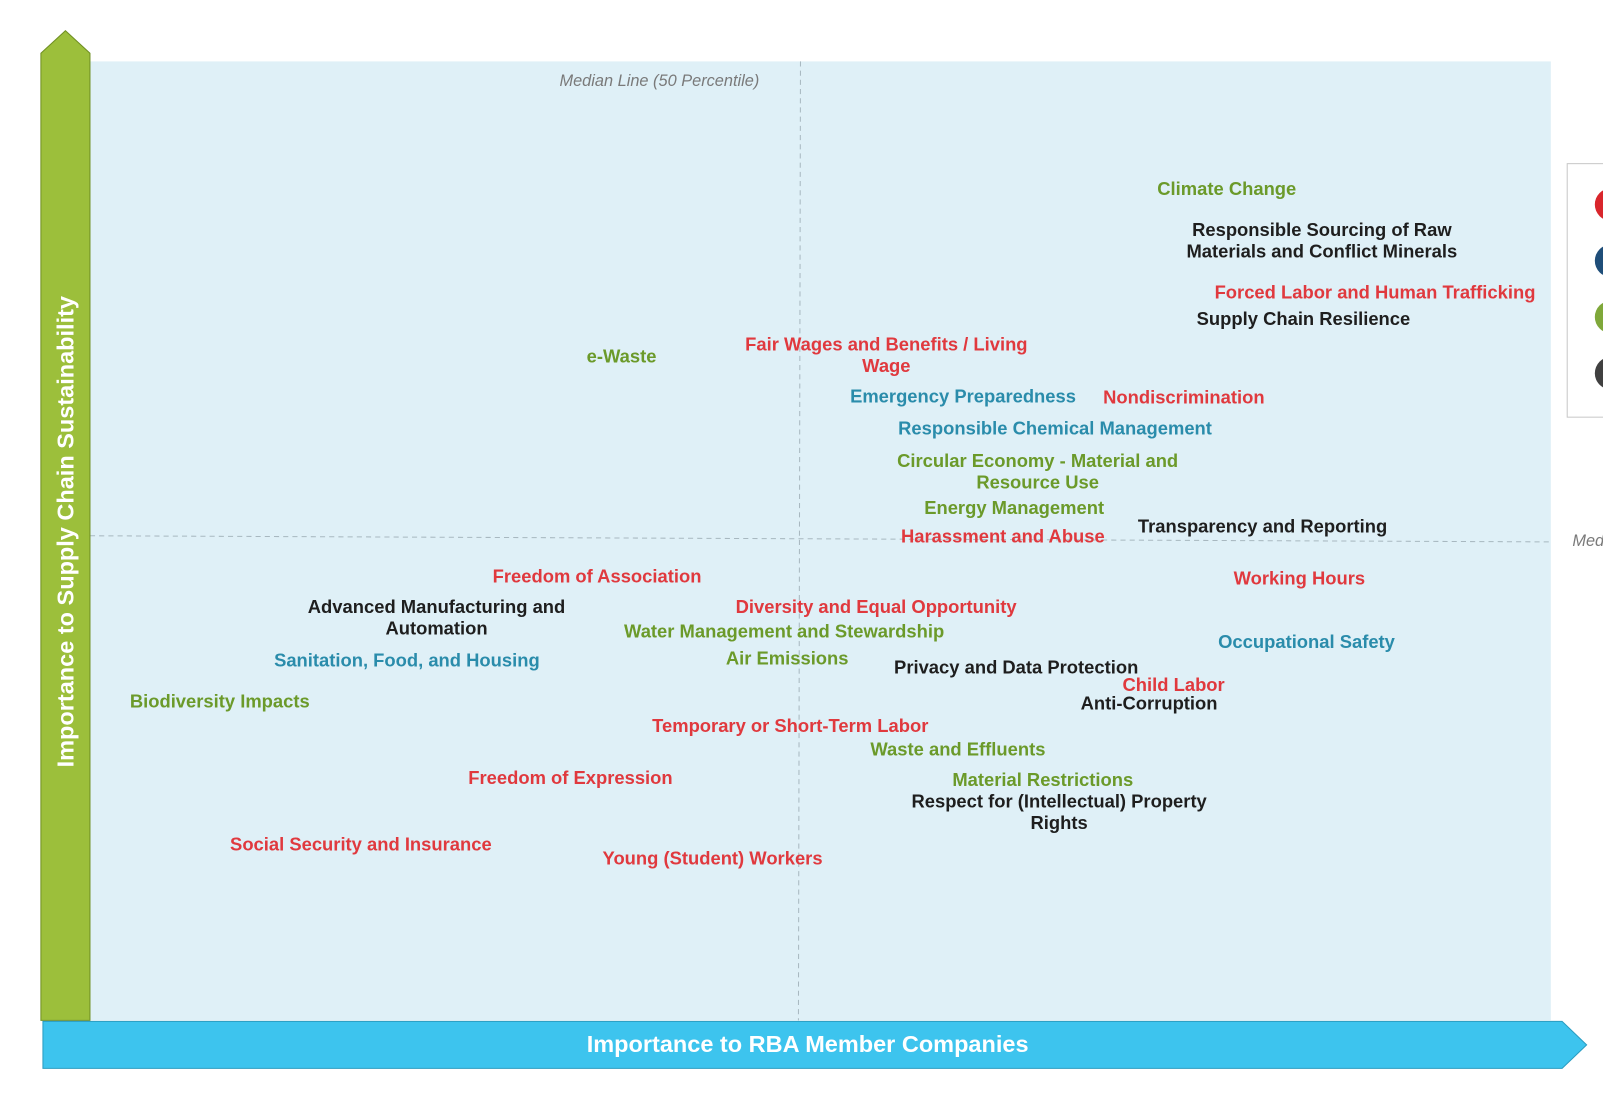 This screenshot has width=1603, height=1093. I want to click on x-axis-arrow, so click(815, 1044).